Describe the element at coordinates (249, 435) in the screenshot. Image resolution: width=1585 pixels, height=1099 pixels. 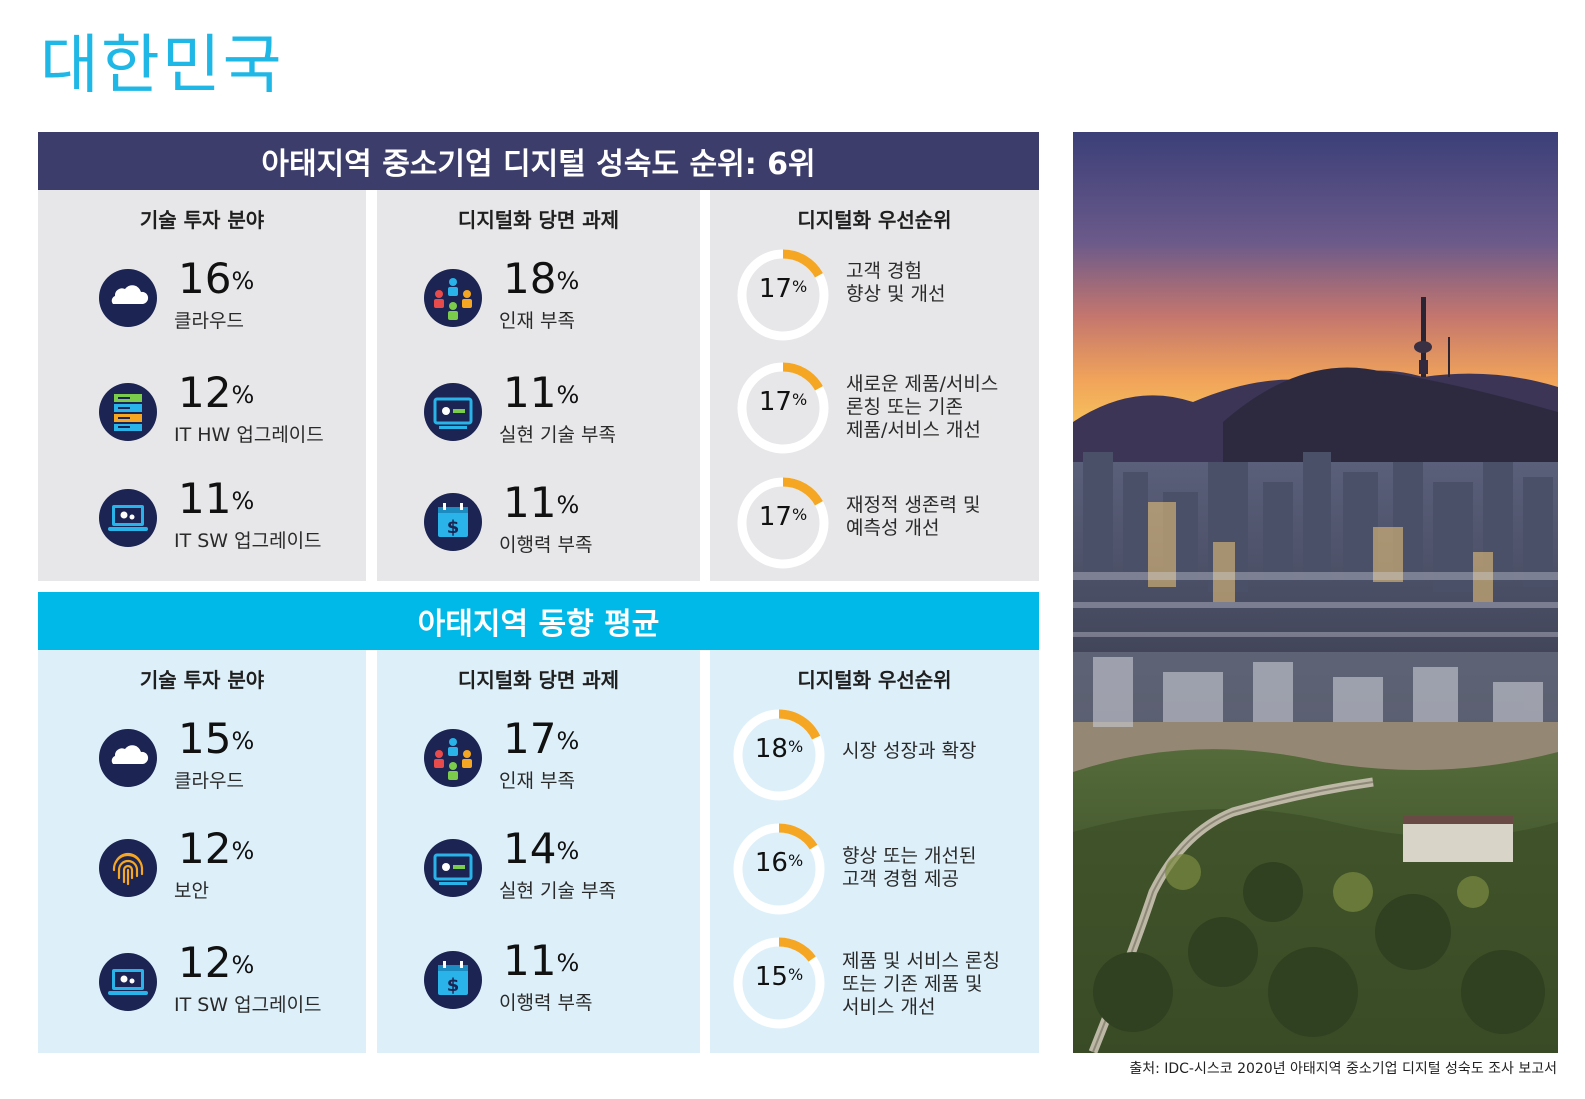
I see `stat-label: IT HW 업그레이드` at that location.